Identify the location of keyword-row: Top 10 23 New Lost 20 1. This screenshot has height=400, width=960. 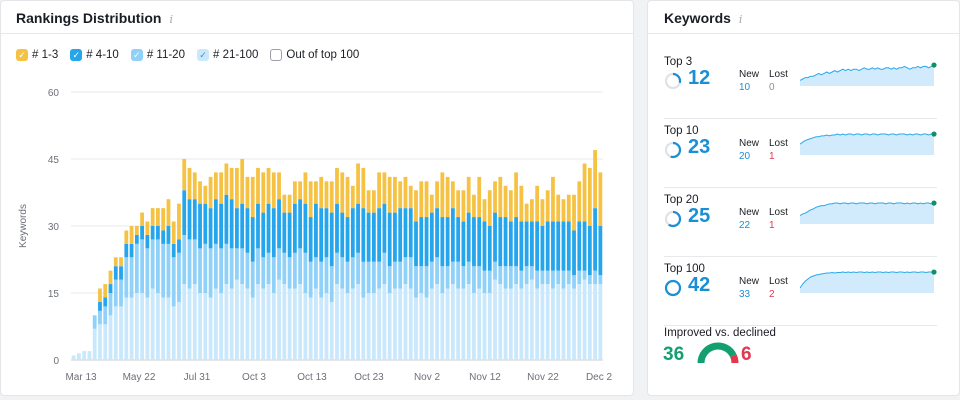
(800, 153).